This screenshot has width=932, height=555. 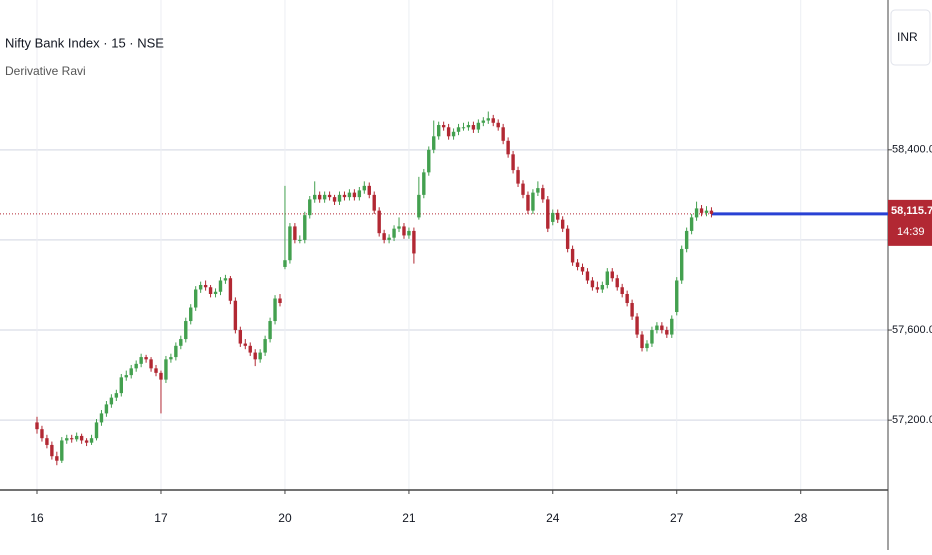 I want to click on x-tick-label: 28, so click(x=801, y=518).